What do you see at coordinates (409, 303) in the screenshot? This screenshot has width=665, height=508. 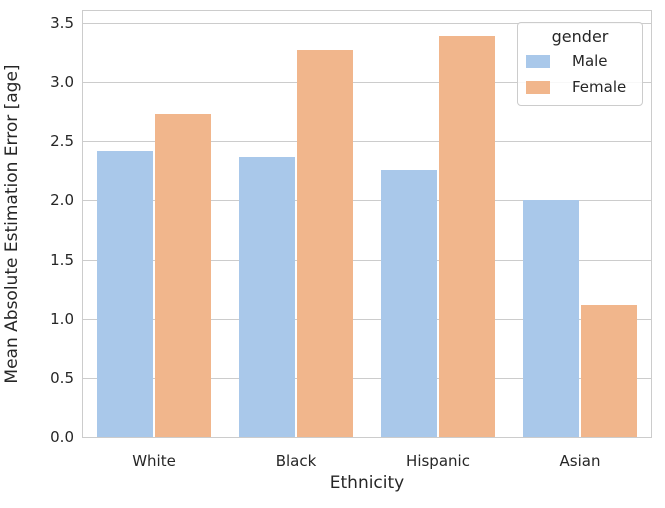 I see `bar-hispanic-male` at bounding box center [409, 303].